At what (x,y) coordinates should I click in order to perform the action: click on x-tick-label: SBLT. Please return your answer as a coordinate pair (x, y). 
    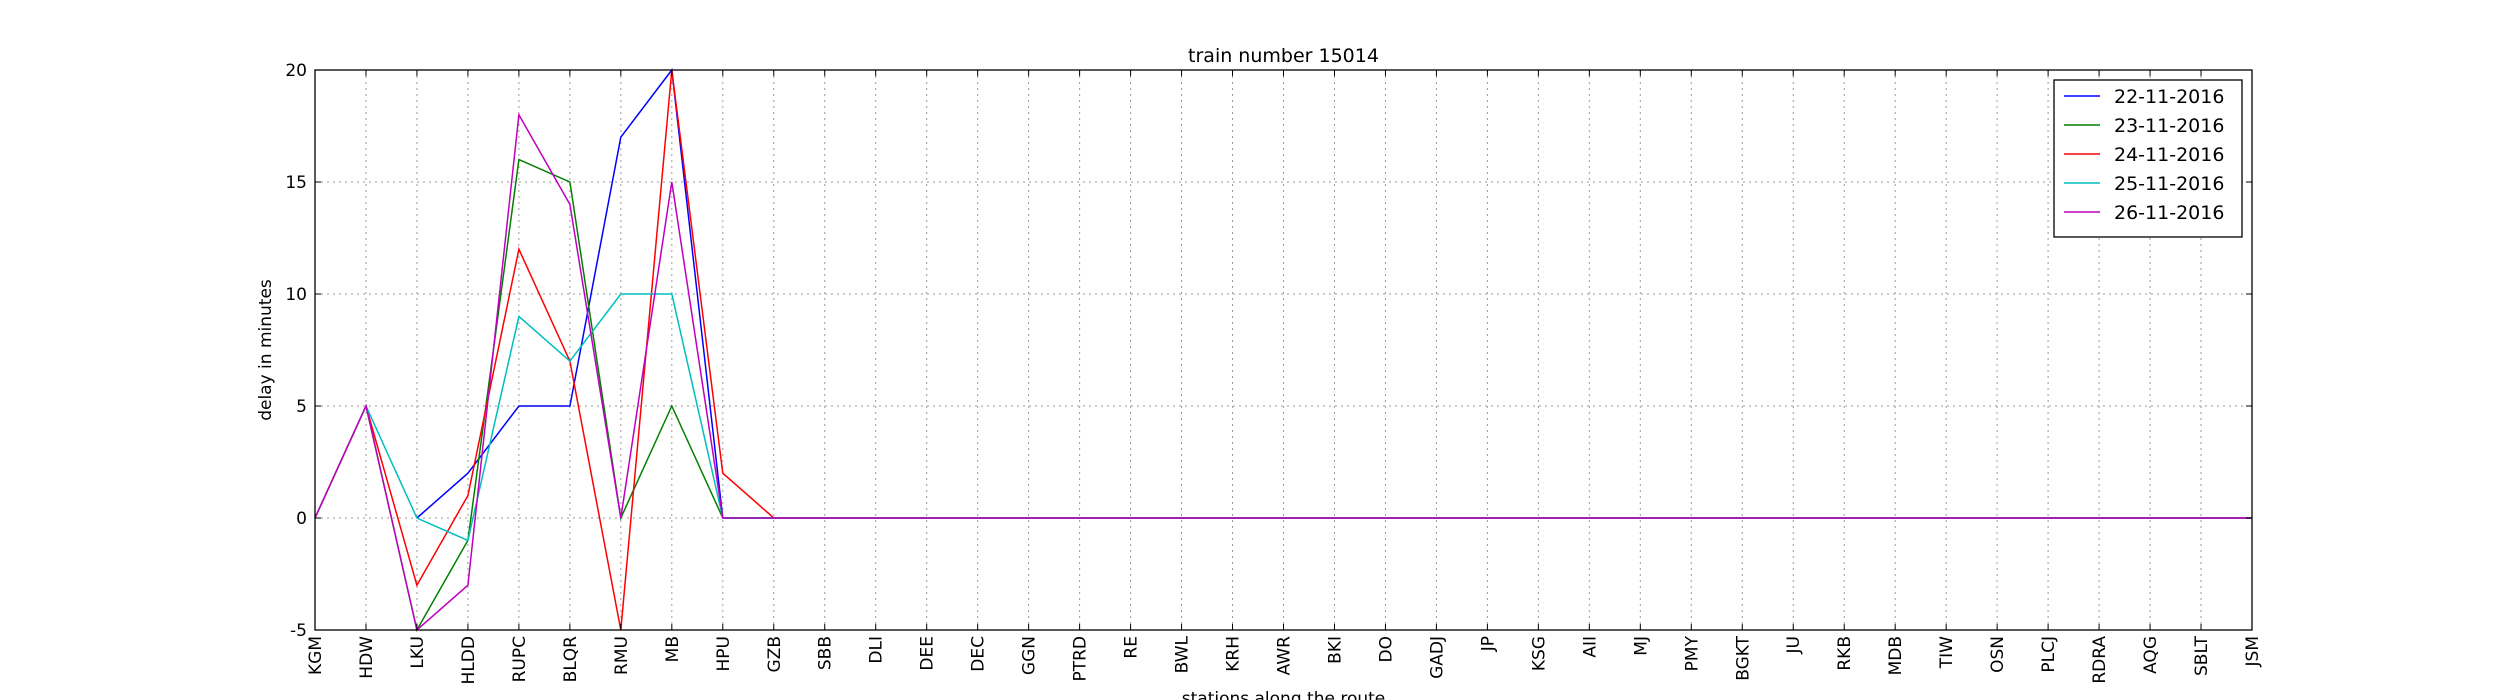
    Looking at the image, I should click on (2202, 655).